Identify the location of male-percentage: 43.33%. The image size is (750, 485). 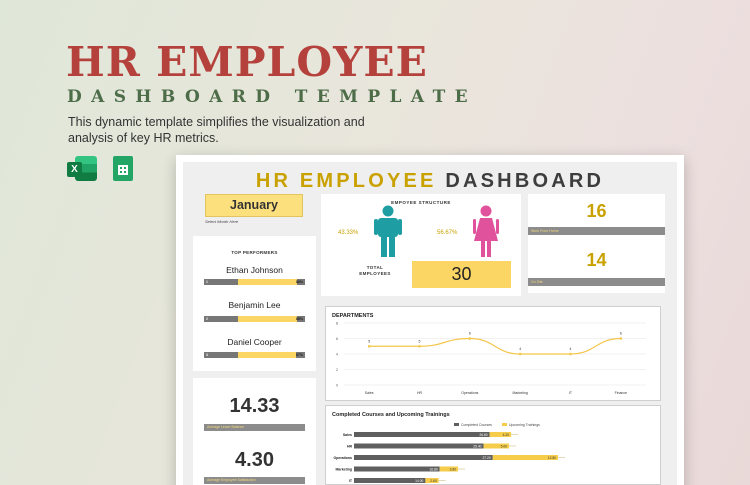
(348, 233).